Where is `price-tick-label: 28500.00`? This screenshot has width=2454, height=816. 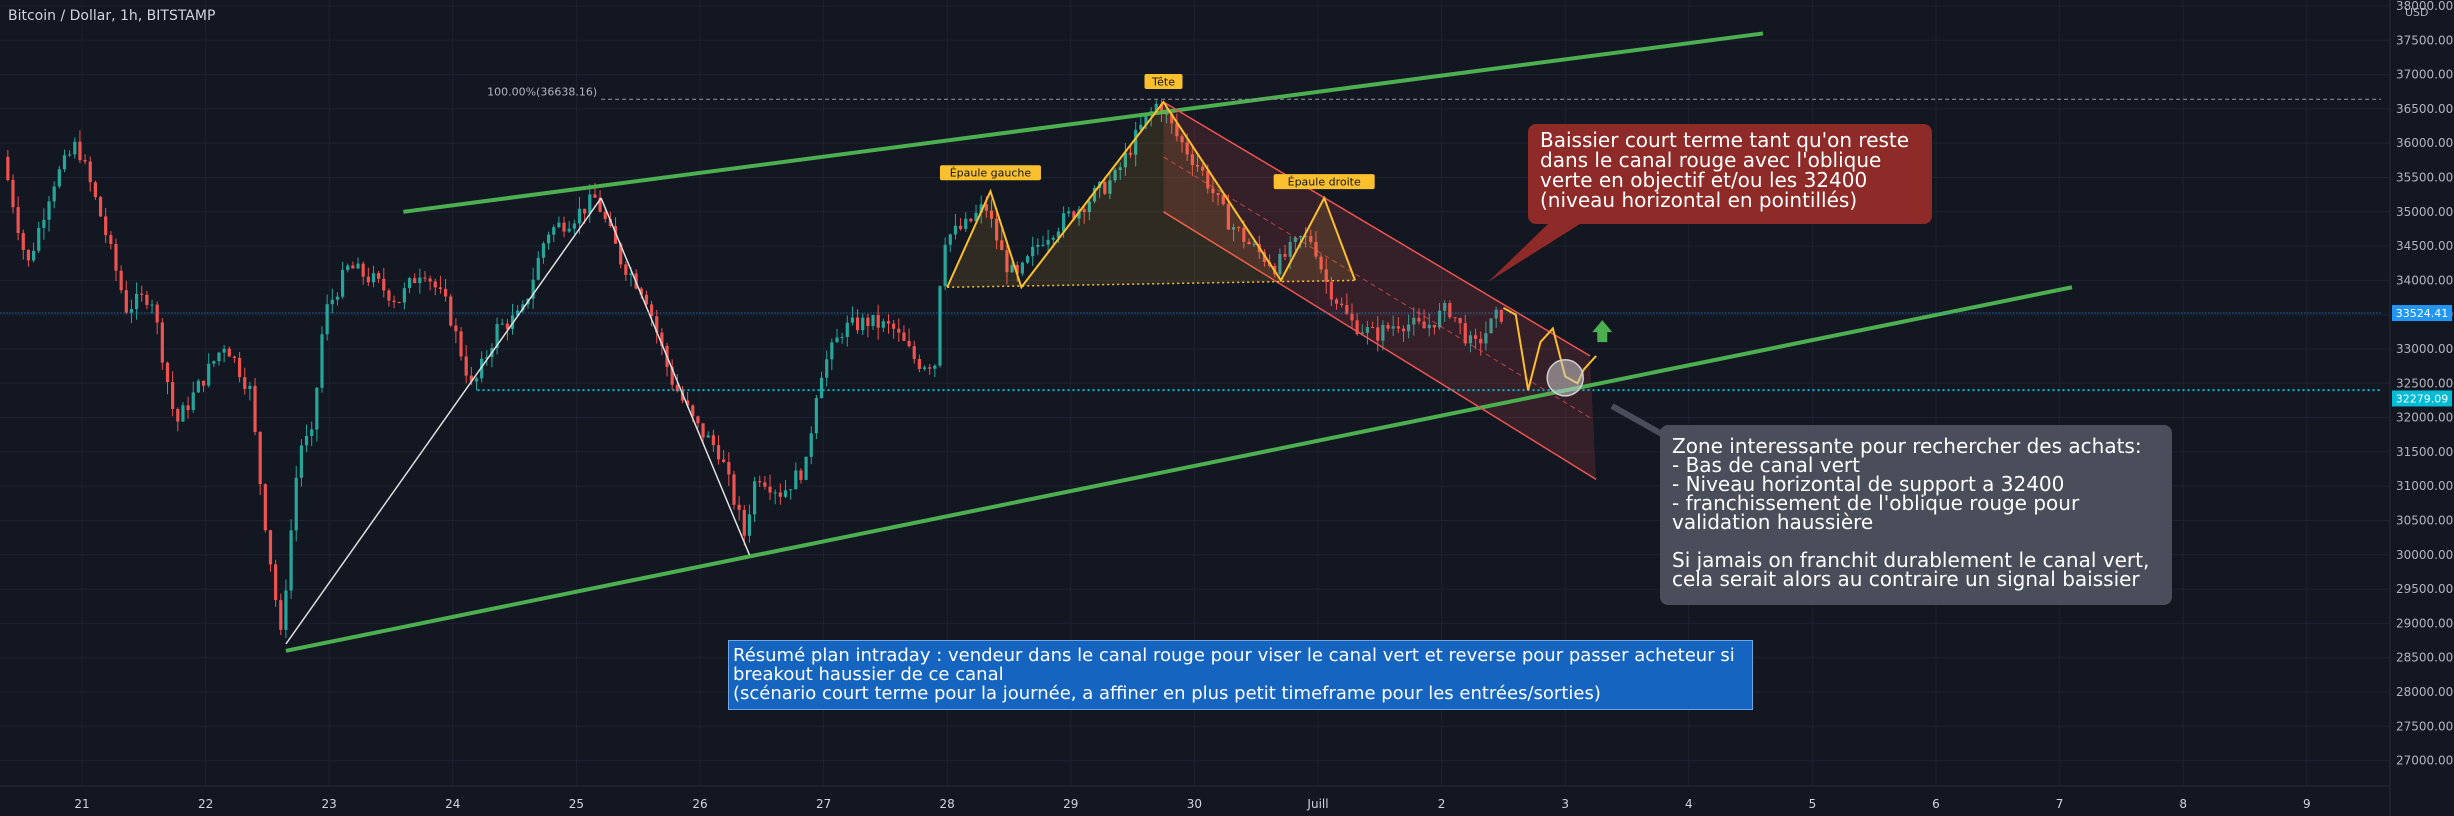 price-tick-label: 28500.00 is located at coordinates (2424, 658).